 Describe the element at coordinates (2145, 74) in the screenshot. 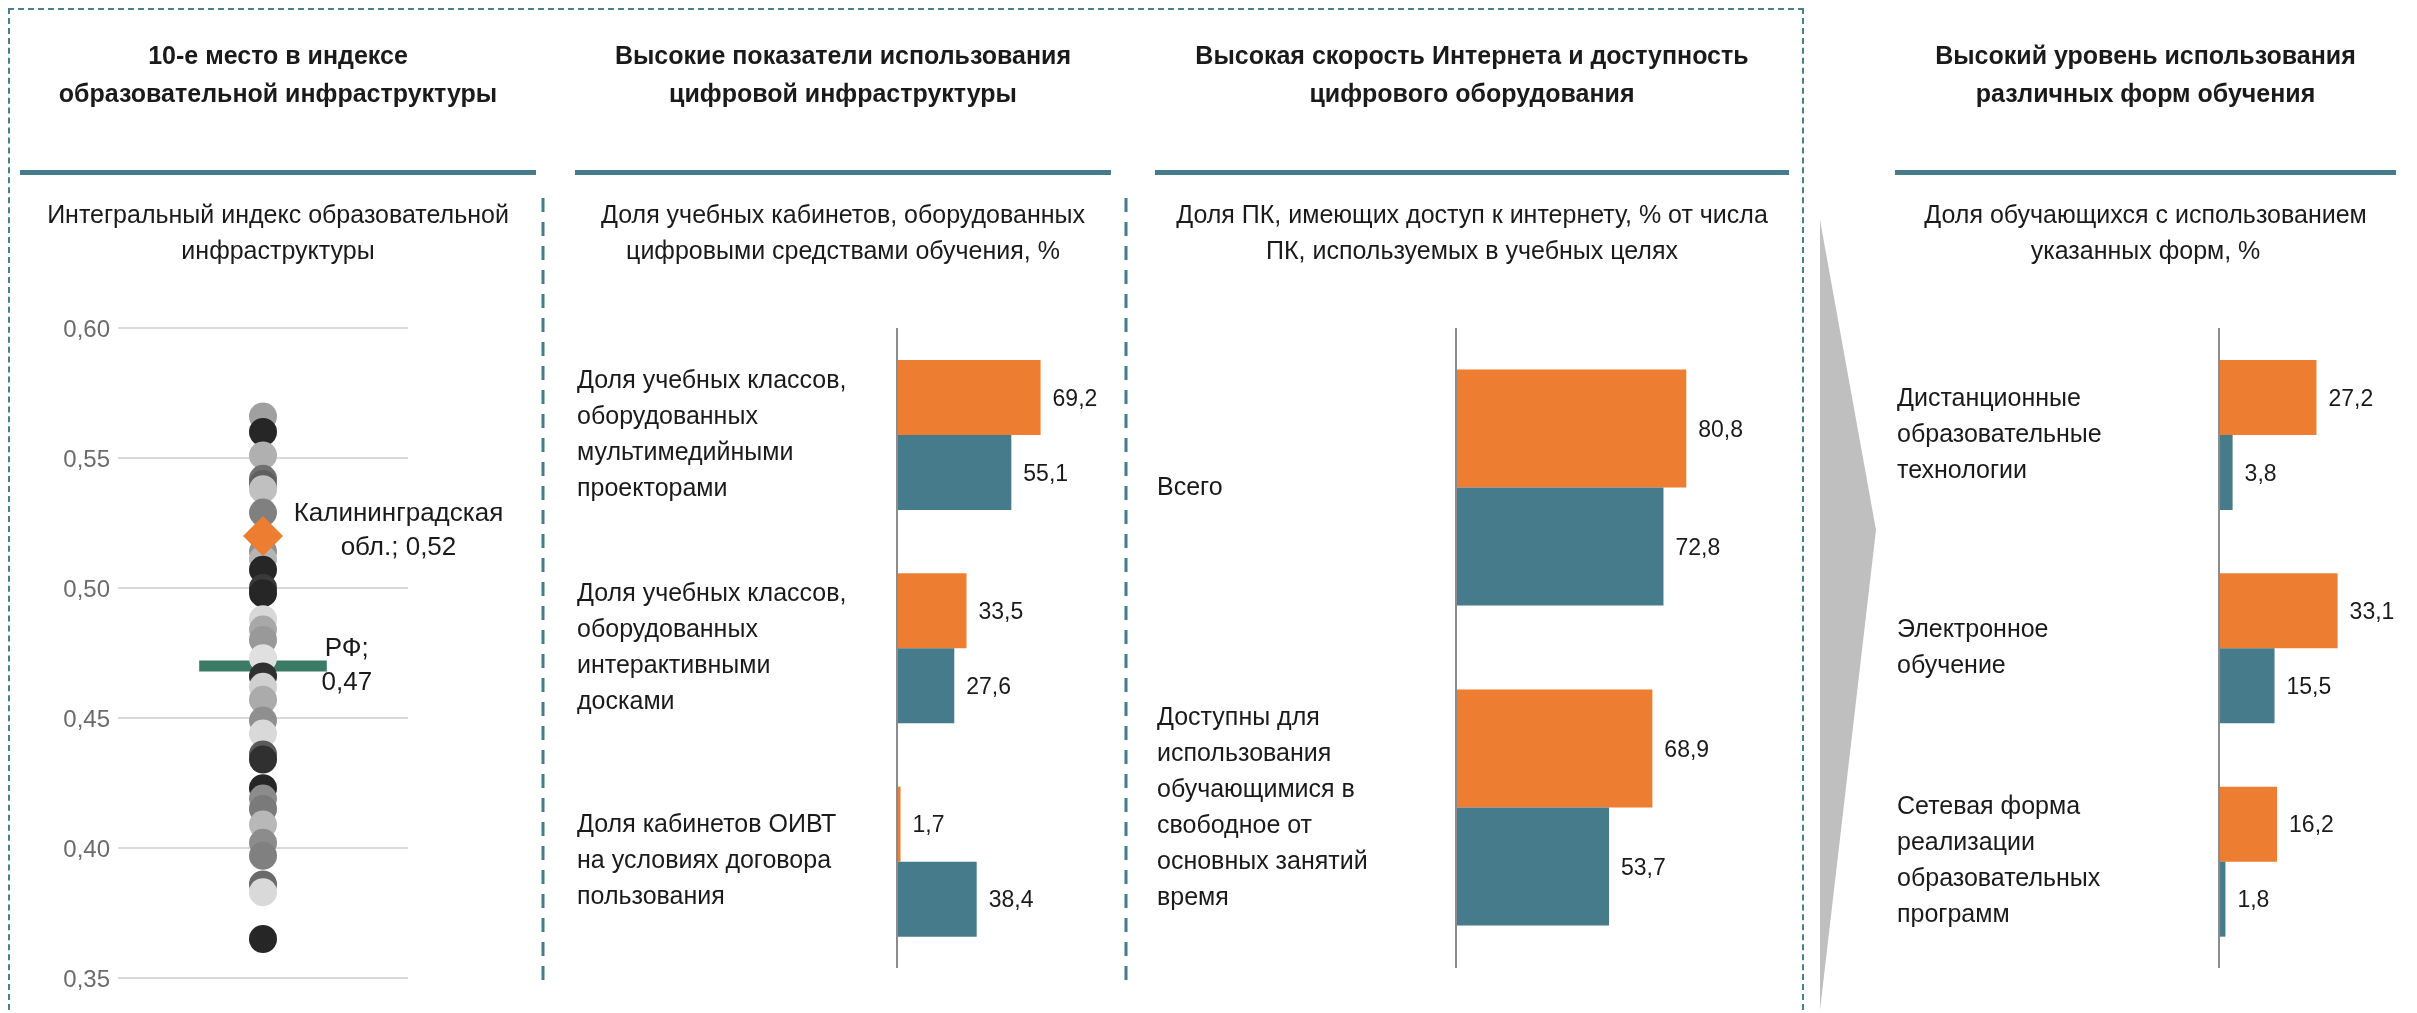

I see `chart-title: Высокий уровень использования различных форм обучения` at that location.